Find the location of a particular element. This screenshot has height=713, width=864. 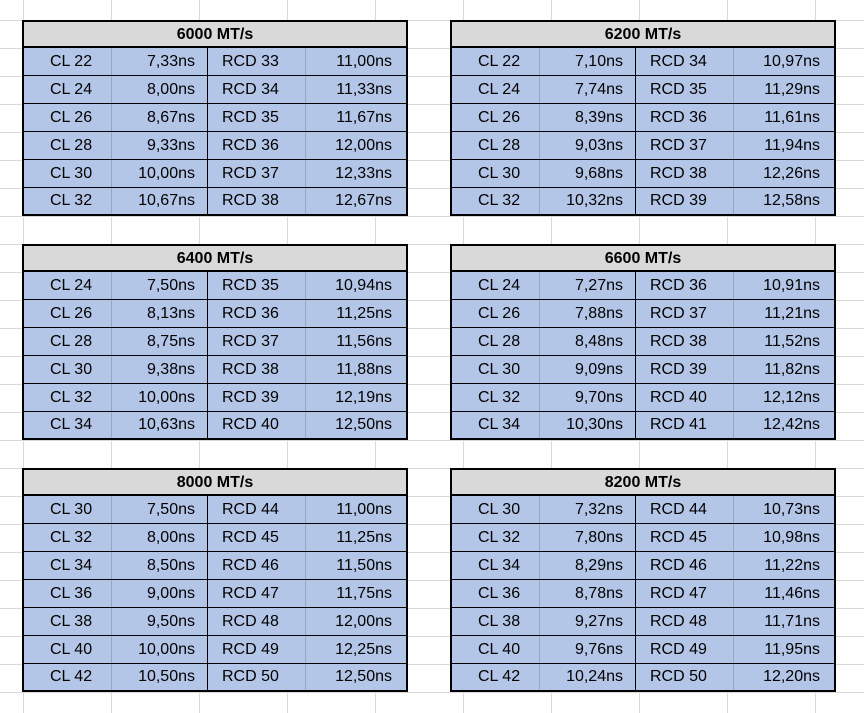

rcd-ns-cell: 10,98ns is located at coordinates (791, 537).